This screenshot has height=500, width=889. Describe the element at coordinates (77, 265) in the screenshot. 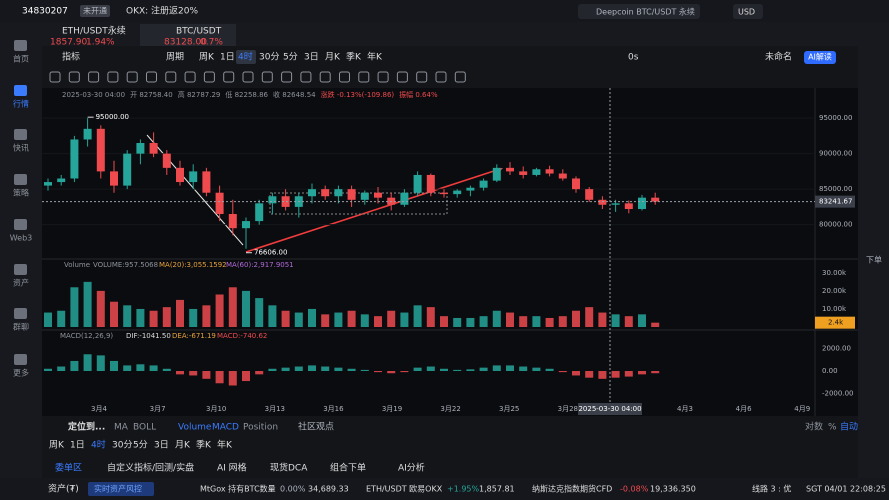

I see `volume-title: Volume` at that location.